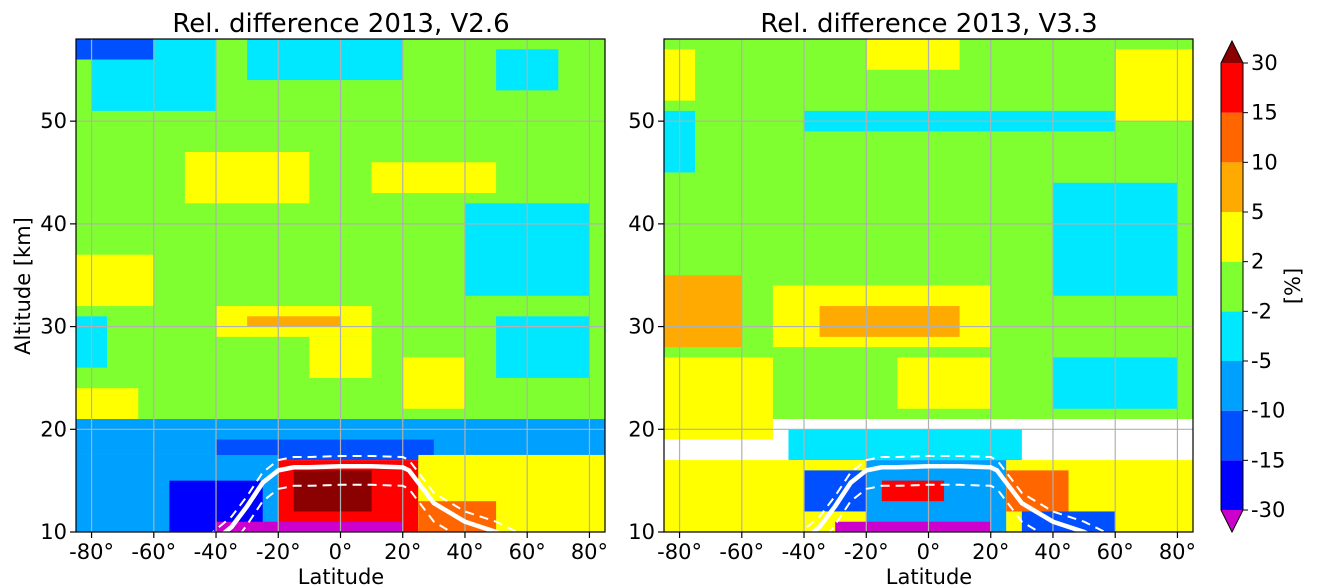 The height and width of the screenshot is (587, 1318). Describe the element at coordinates (1293, 286) in the screenshot. I see `colorbar-label: [%]` at that location.